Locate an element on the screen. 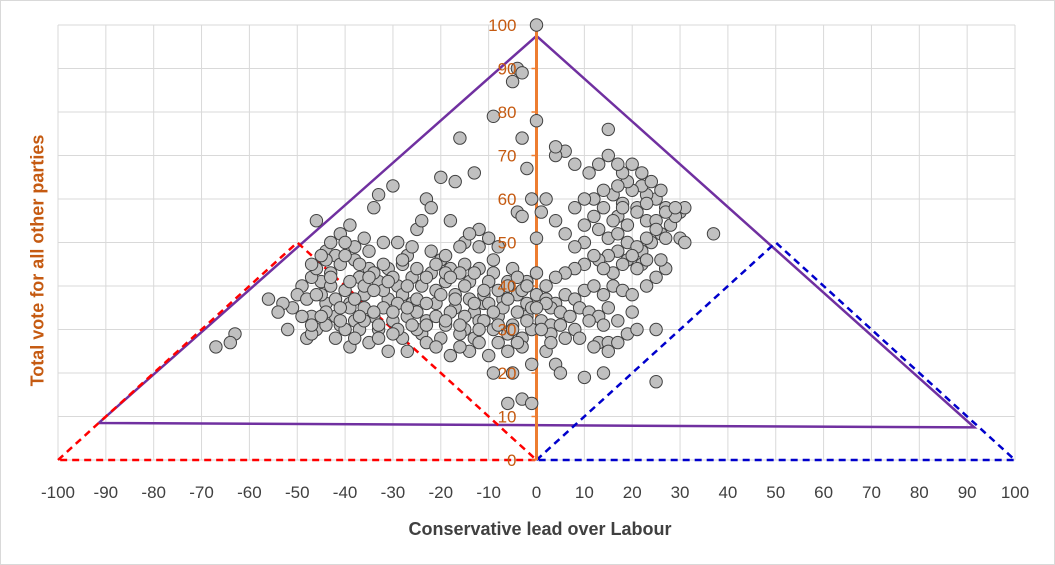  x-axis-title: Conservative lead over Labour is located at coordinates (540, 529).